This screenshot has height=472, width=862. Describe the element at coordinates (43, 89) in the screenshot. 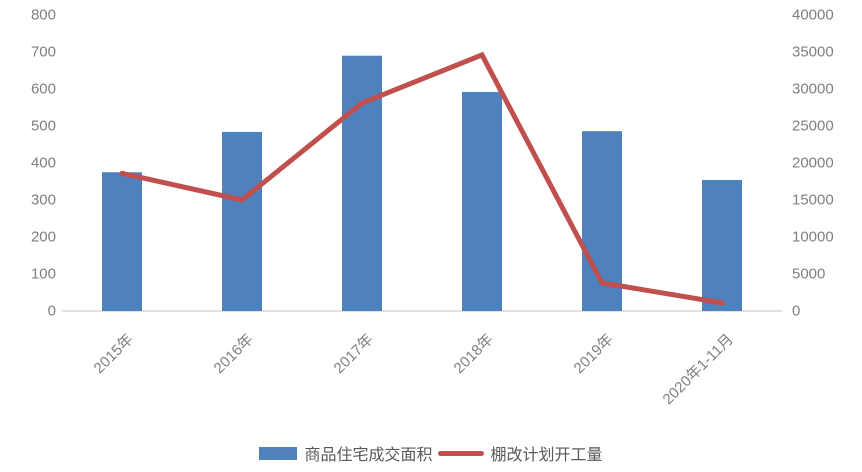

I see `left-axis-tick-label: 600` at that location.